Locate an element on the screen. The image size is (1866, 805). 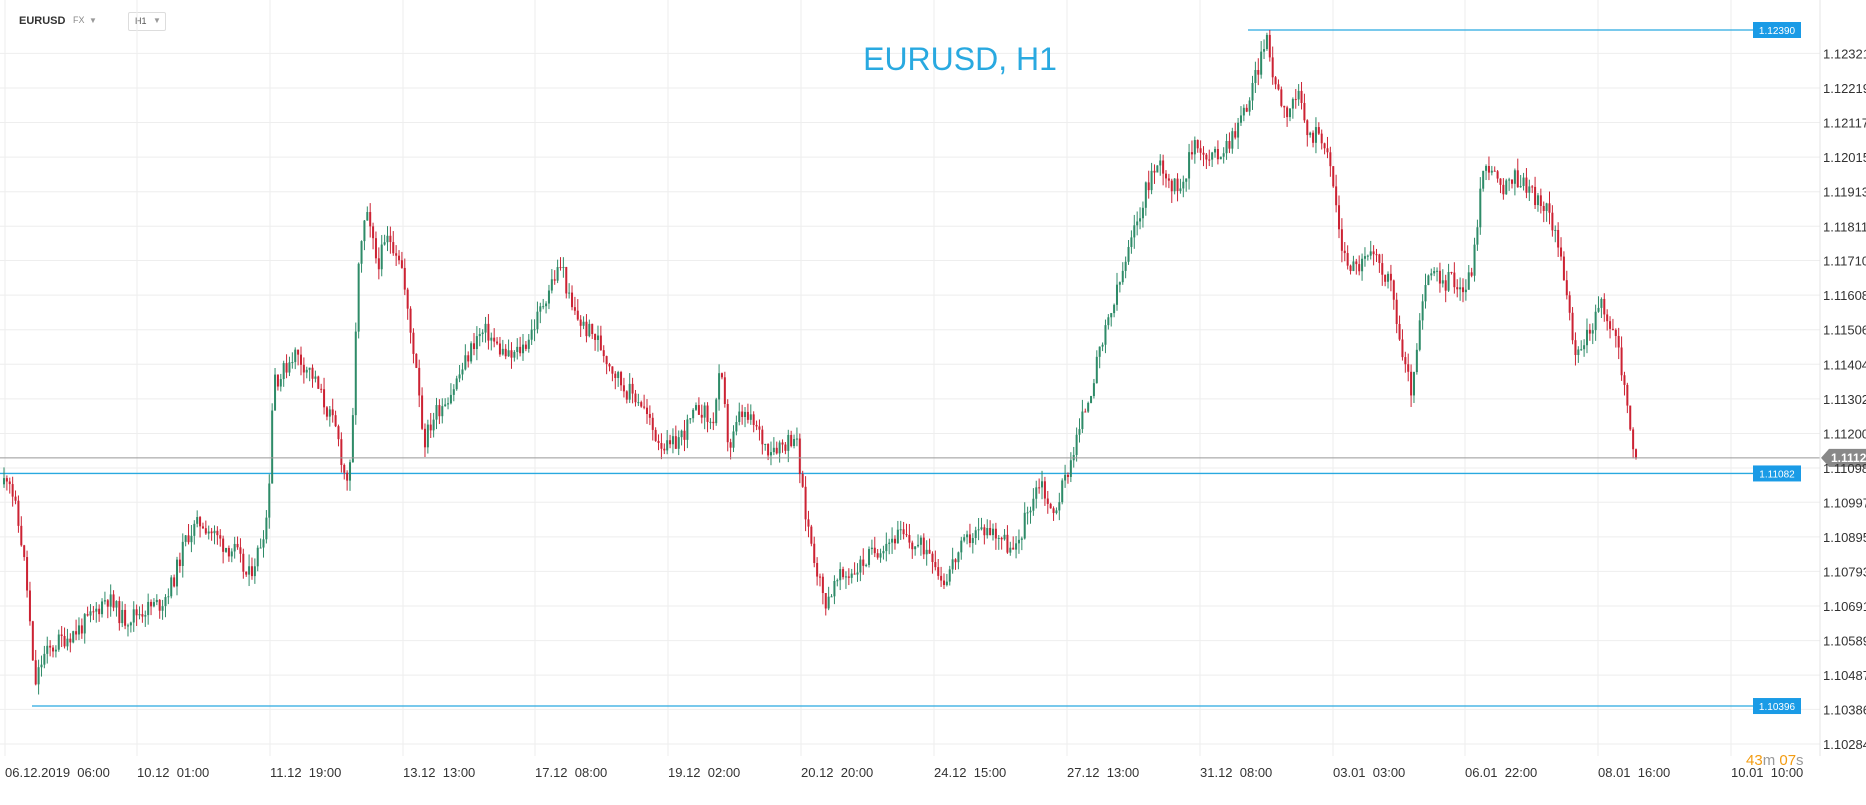
symbol-label: EURUSD is located at coordinates (42, 21).